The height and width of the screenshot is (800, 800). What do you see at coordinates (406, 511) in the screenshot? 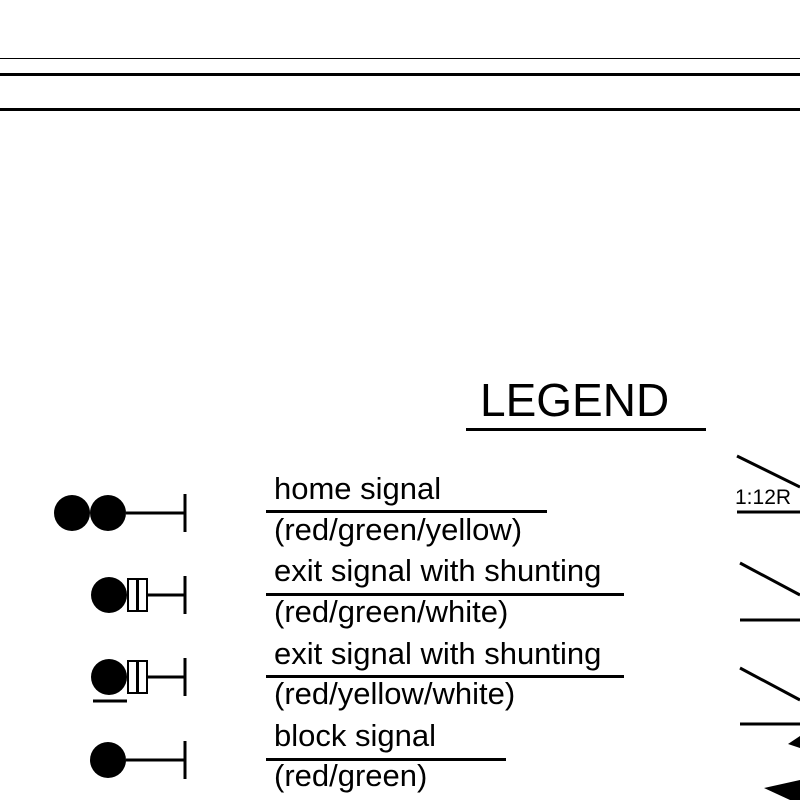
I see `legend-entry-1-rule` at bounding box center [406, 511].